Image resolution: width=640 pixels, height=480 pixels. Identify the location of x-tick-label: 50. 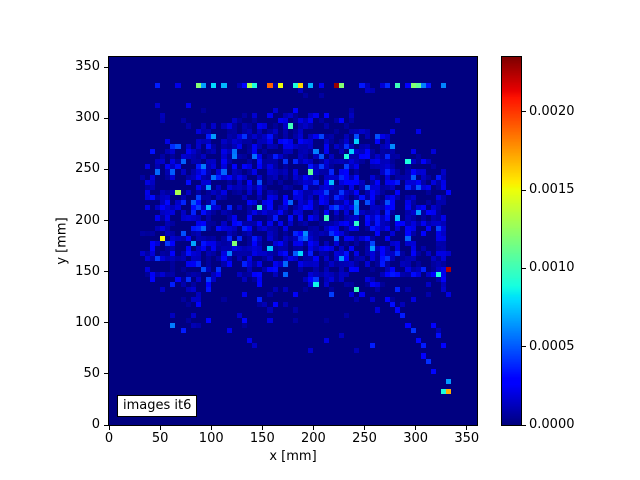
(160, 438).